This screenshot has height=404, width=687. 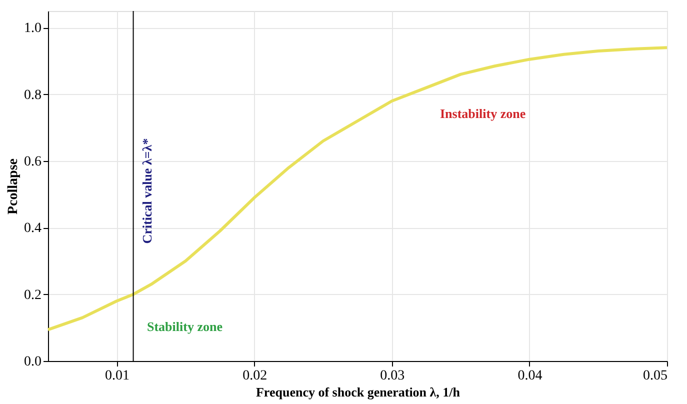 I want to click on annotation: Instability zone, so click(x=483, y=113).